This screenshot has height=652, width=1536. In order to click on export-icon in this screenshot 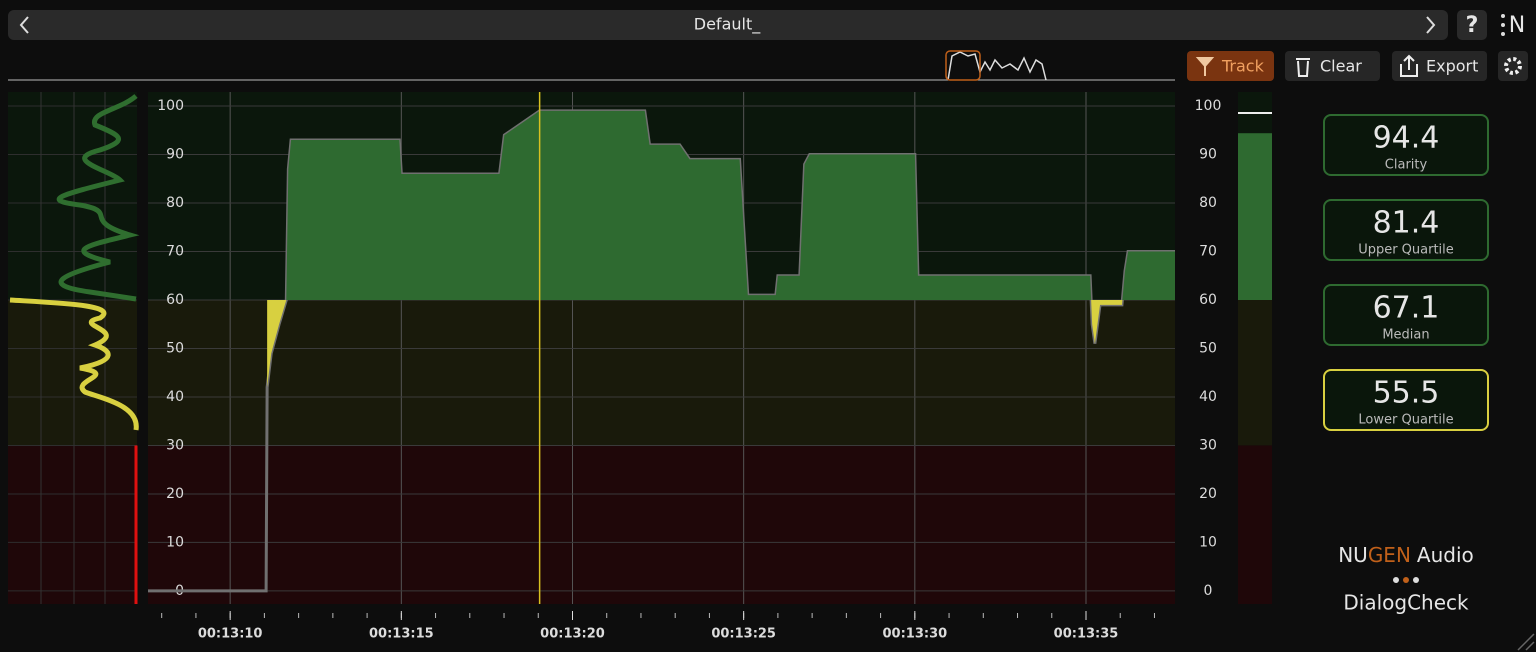, I will do `click(1409, 65)`.